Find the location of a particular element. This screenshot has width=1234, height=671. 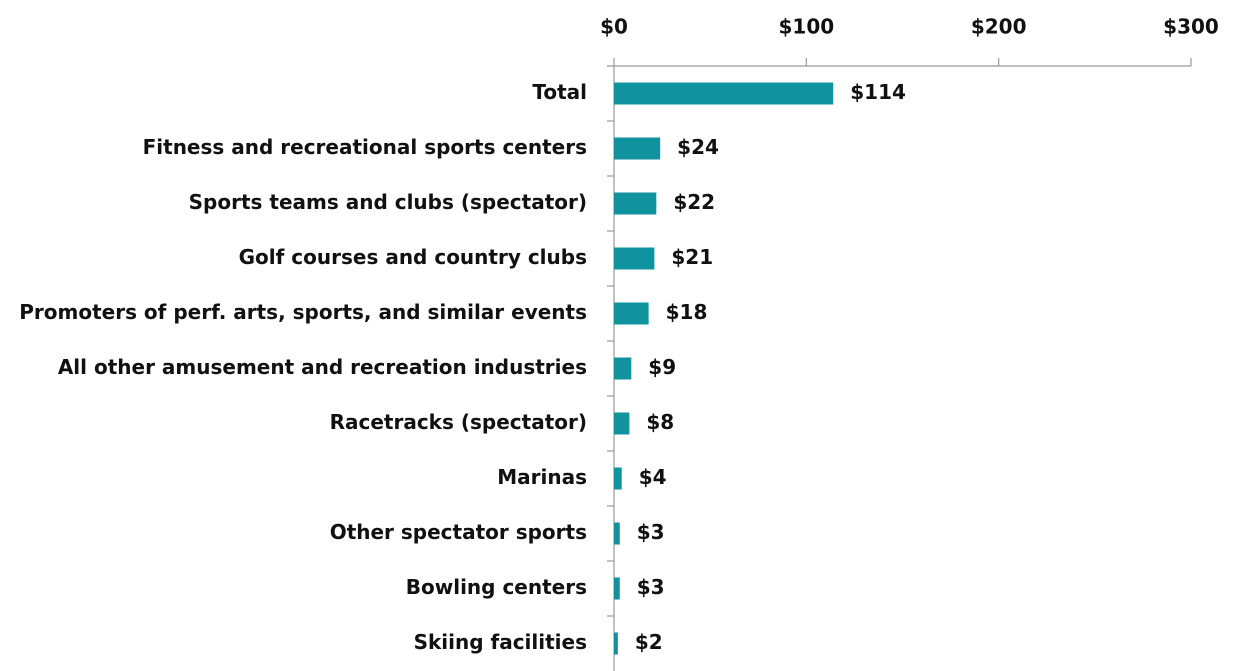

value-label: $9 is located at coordinates (662, 367).